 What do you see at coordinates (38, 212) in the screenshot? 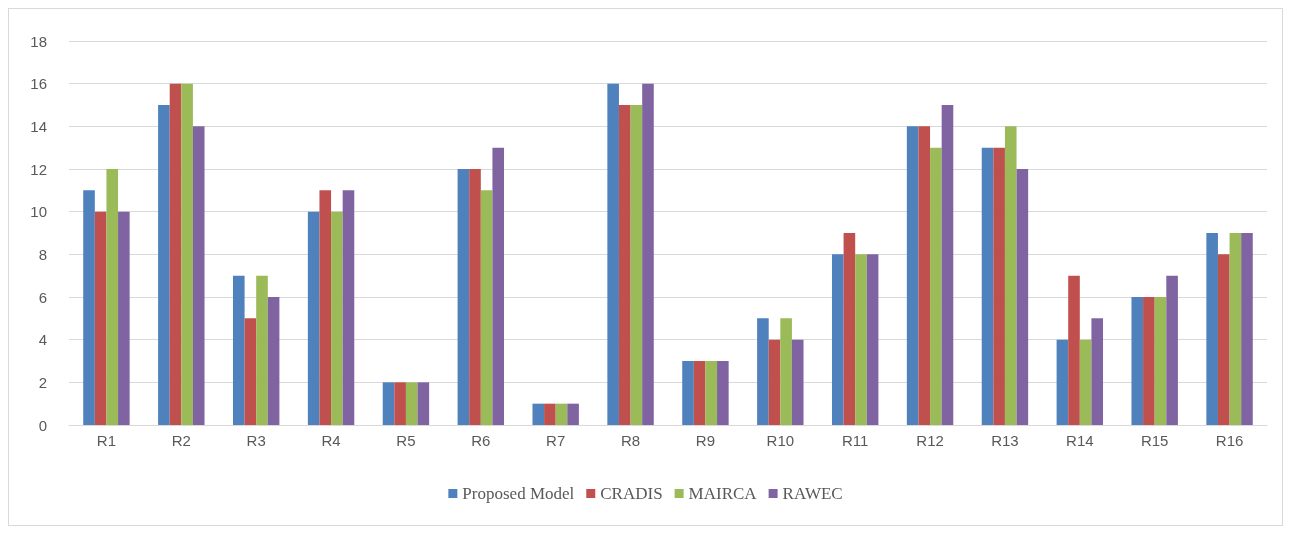
I see `y-tick-label: 10` at bounding box center [38, 212].